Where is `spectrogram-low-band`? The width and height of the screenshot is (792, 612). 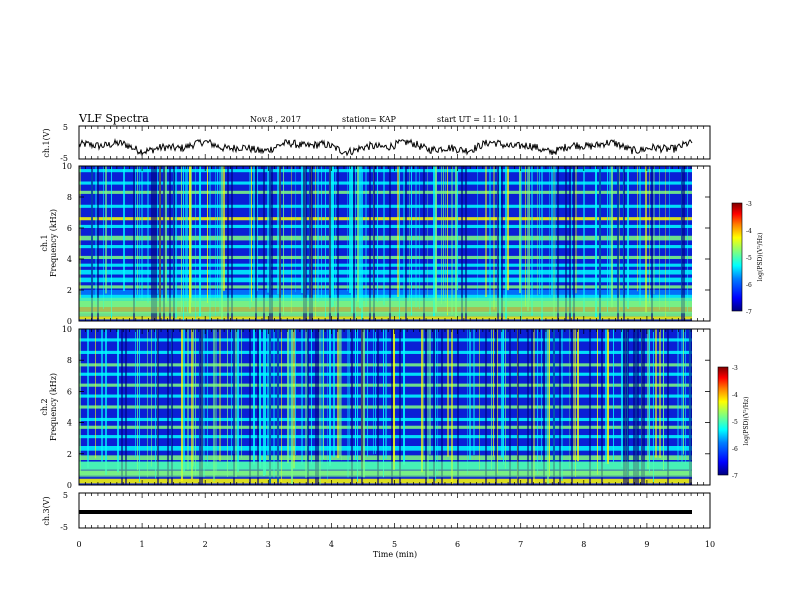
spectrogram-low-band is located at coordinates (385, 305).